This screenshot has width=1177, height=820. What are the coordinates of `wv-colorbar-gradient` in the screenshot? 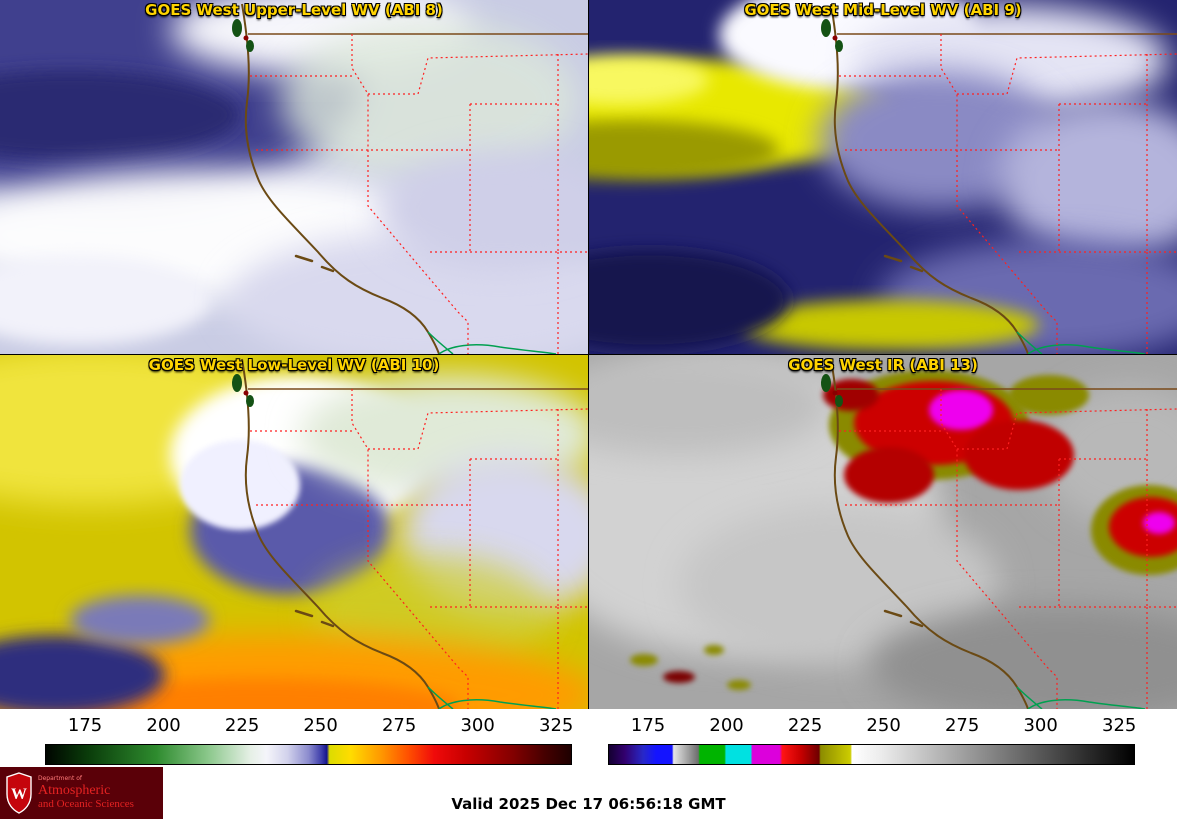 It's located at (308, 754).